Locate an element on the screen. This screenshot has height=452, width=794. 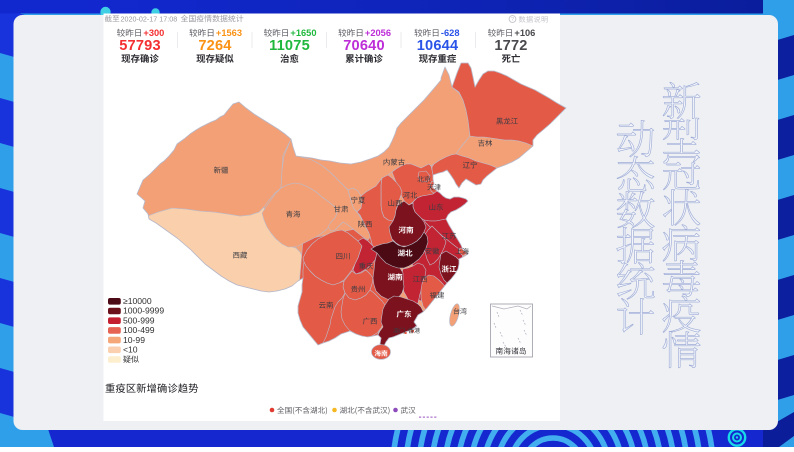
svg-text: +1563 is located at coordinates (229, 33).